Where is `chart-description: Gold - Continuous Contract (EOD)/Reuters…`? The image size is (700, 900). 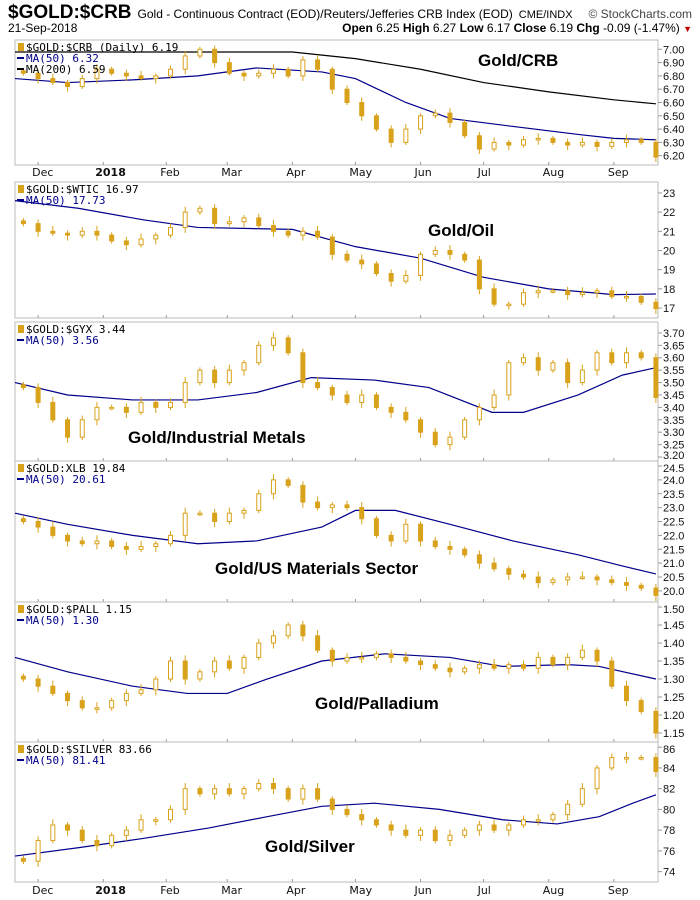 chart-description: Gold - Continuous Contract (EOD)/Reuters… is located at coordinates (325, 14).